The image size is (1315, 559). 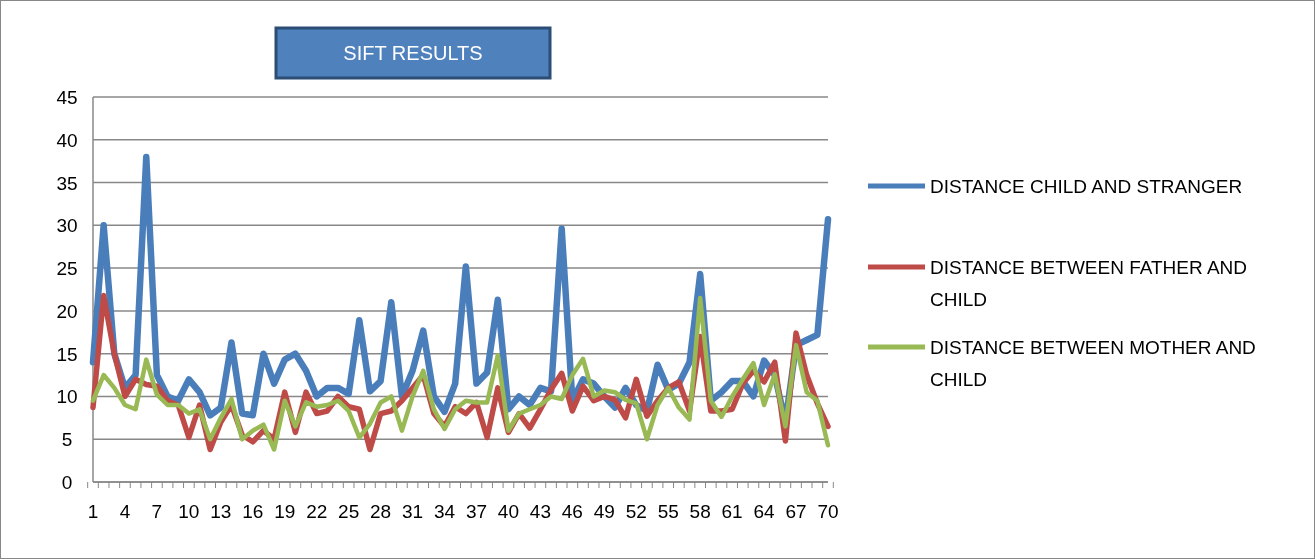 I want to click on x-tick-label: 31, so click(x=412, y=511).